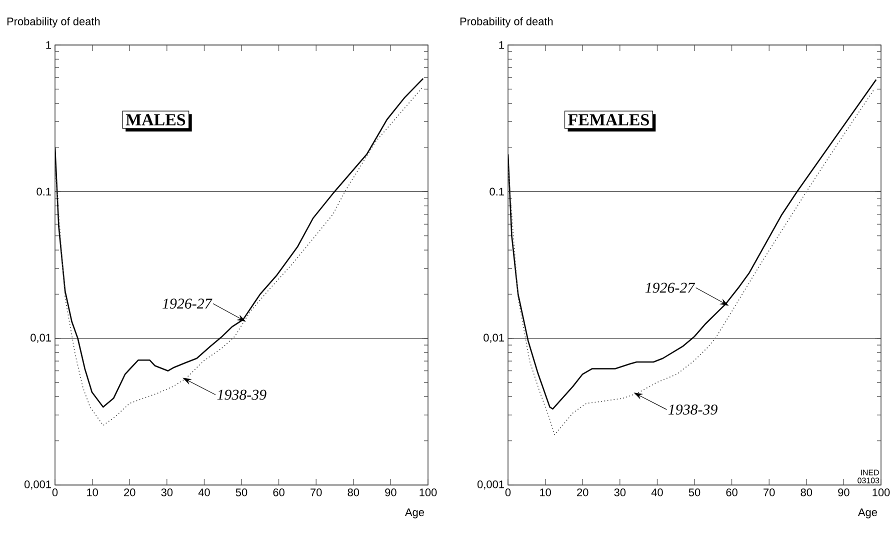 This screenshot has width=895, height=535. I want to click on text: MALES, so click(156, 120).